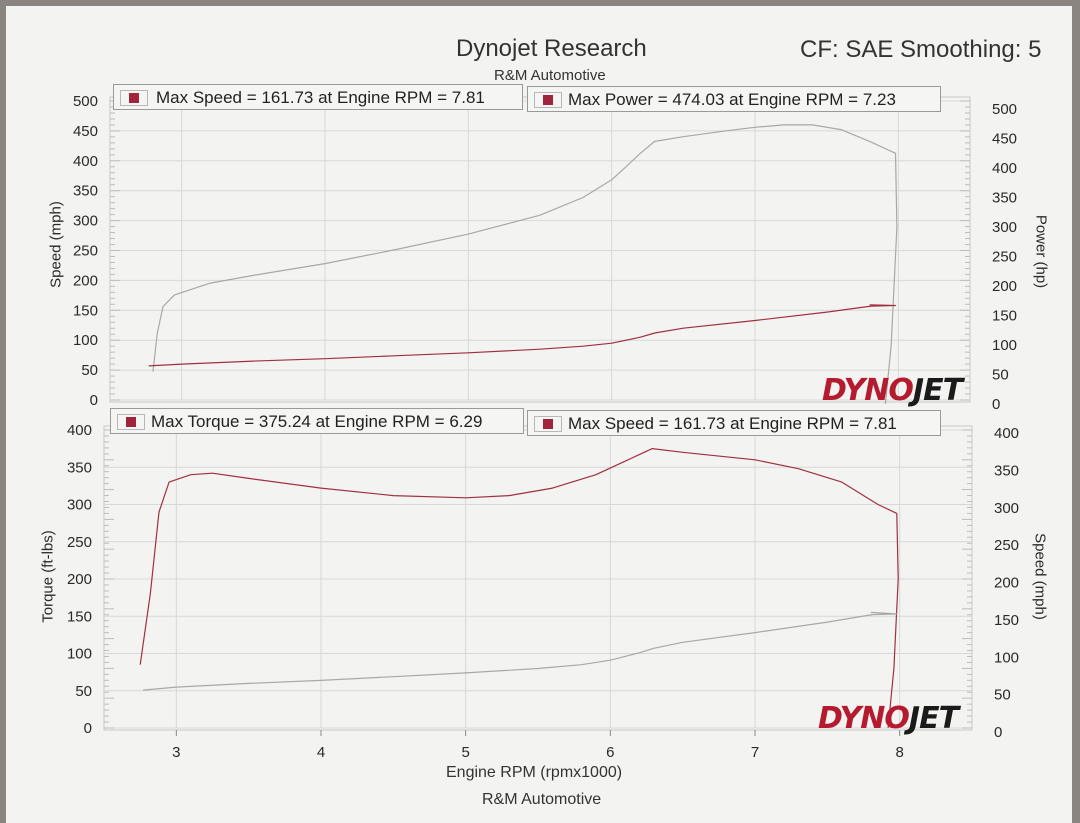 Image resolution: width=1080 pixels, height=823 pixels. Describe the element at coordinates (1040, 576) in the screenshot. I see `y-axis-label-bottom-right: Speed (mph)` at that location.